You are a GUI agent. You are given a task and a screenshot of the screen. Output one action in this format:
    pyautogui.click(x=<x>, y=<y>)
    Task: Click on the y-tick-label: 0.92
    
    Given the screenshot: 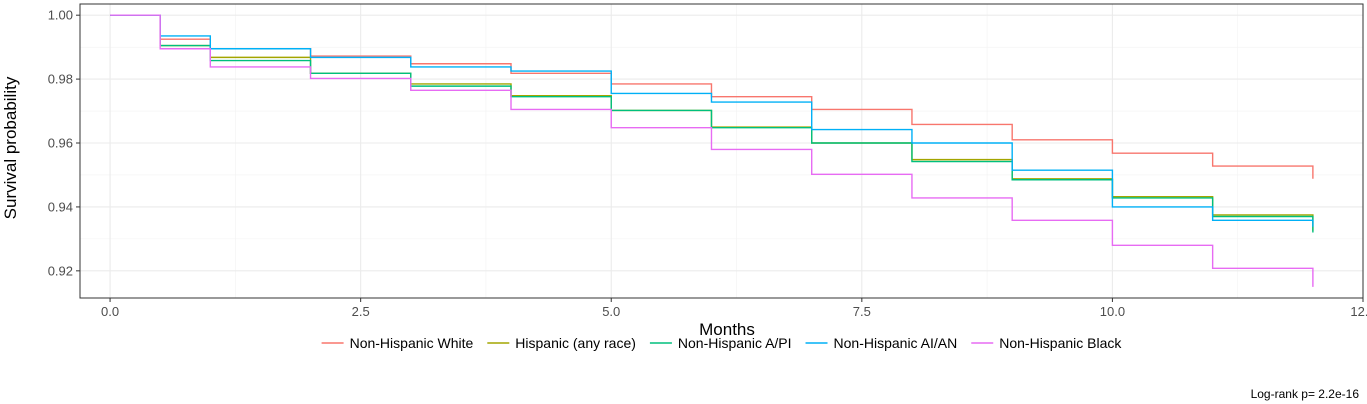 What is the action you would take?
    pyautogui.click(x=60, y=270)
    